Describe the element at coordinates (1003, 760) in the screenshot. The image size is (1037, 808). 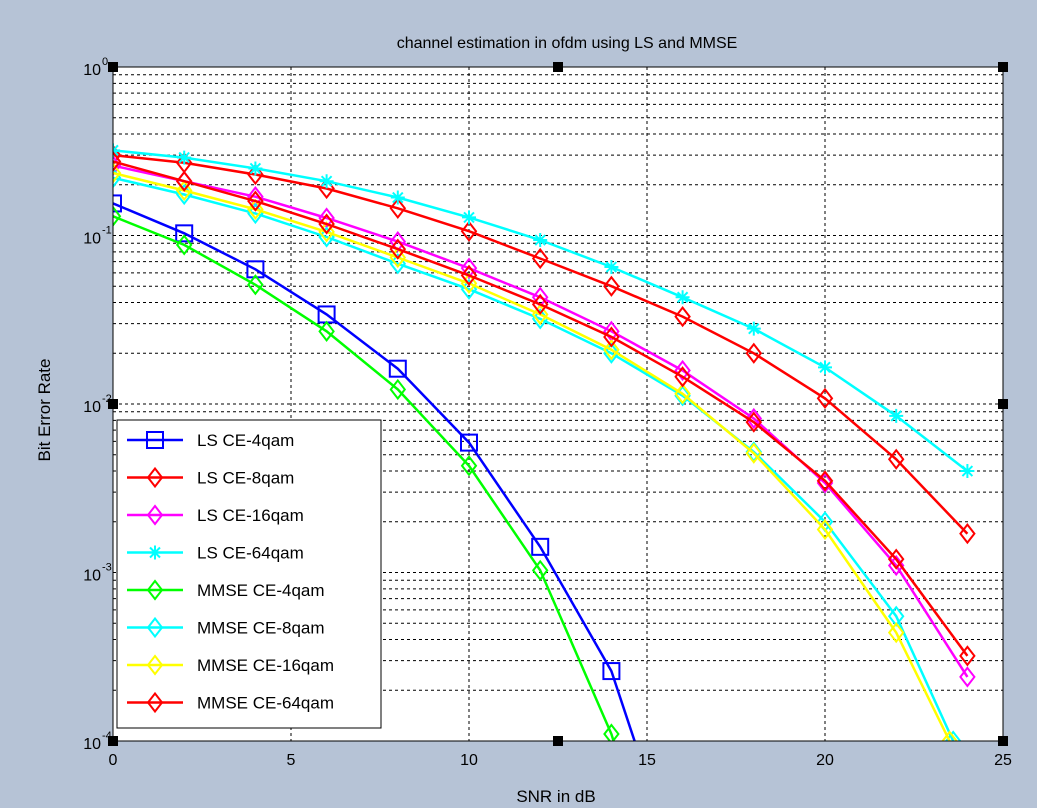
I see `x-tick-label: 25` at that location.